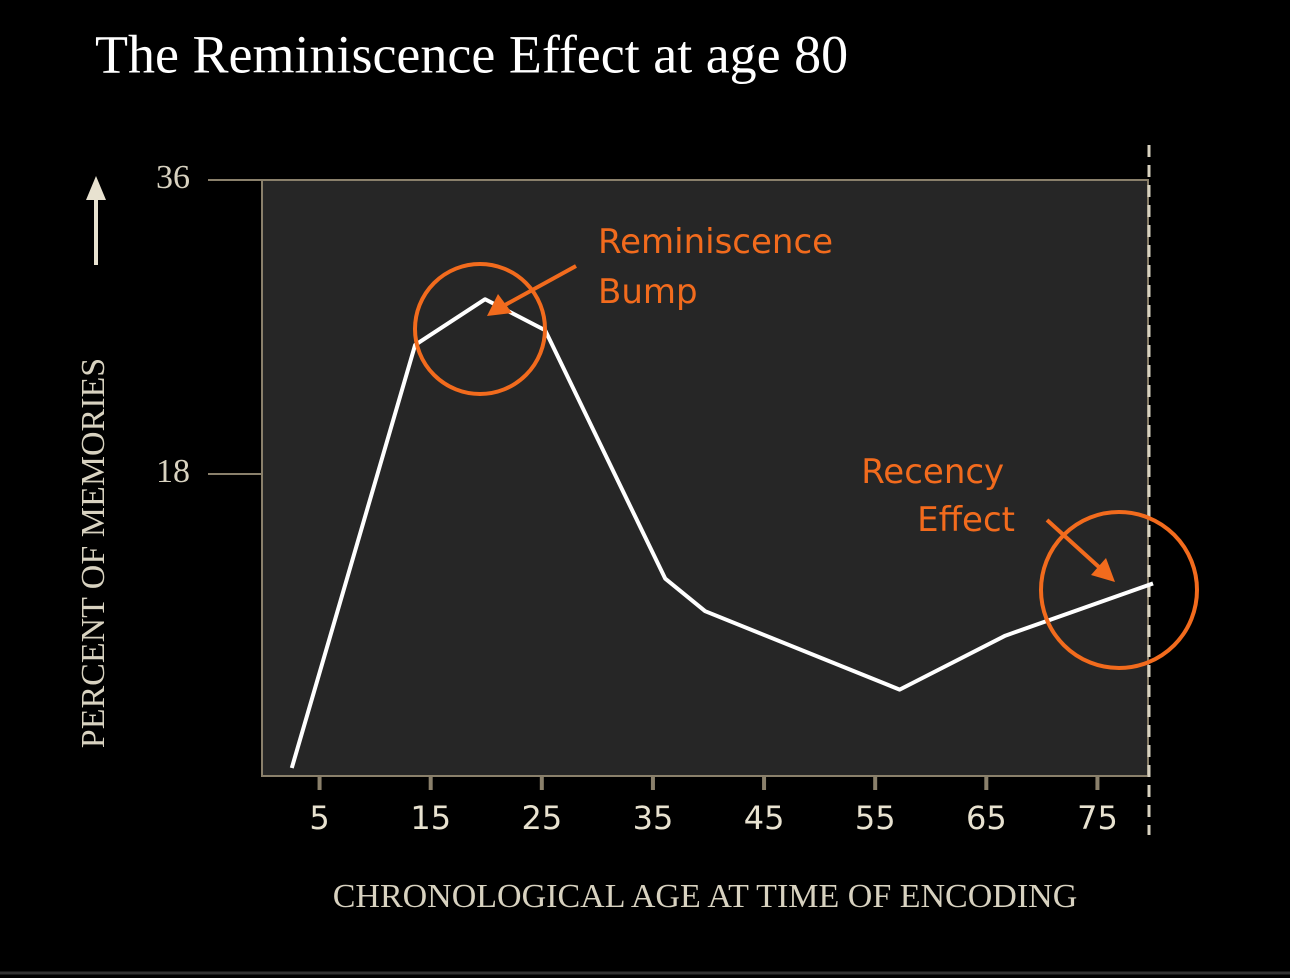 This screenshot has width=1290, height=978. What do you see at coordinates (653, 818) in the screenshot?
I see `x-tick-label: 35` at bounding box center [653, 818].